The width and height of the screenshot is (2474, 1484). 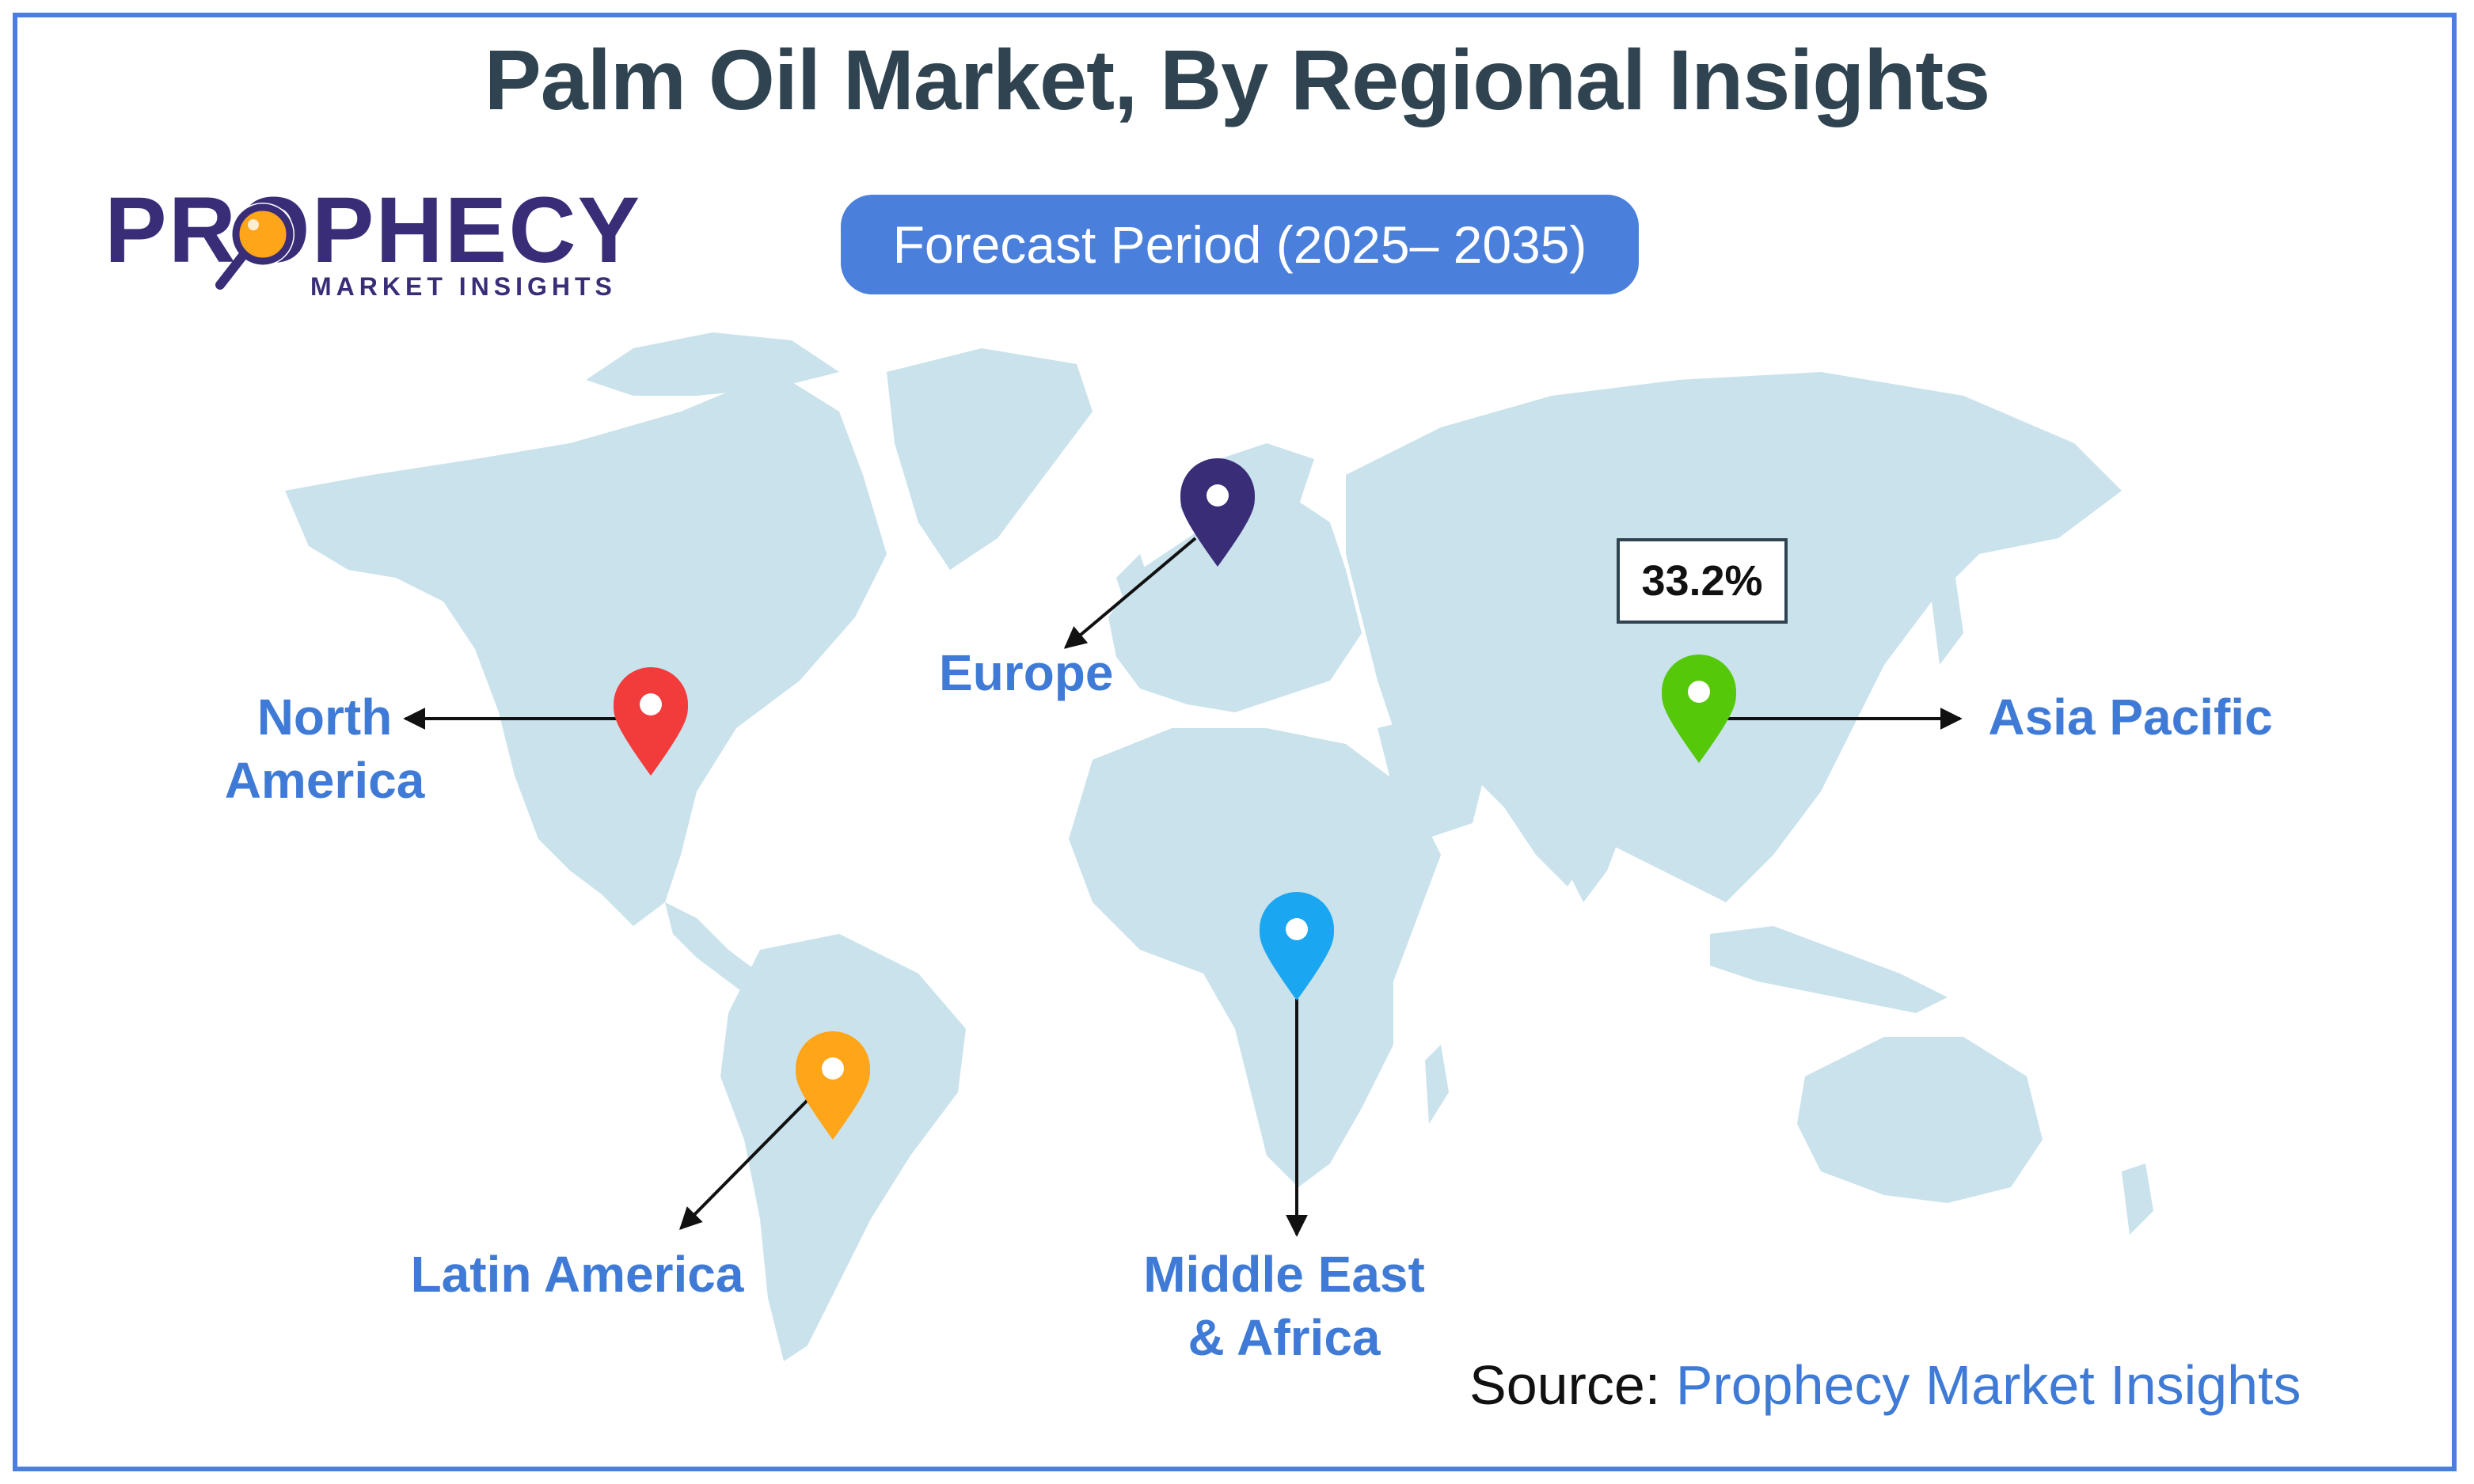 I want to click on label-asia-pacific: Asia Pacific, so click(x=2131, y=717).